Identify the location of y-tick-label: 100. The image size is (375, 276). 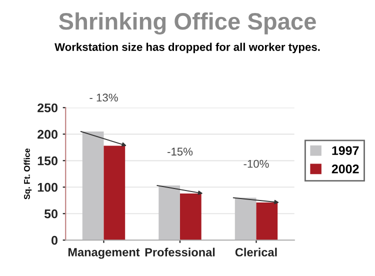
(48, 187).